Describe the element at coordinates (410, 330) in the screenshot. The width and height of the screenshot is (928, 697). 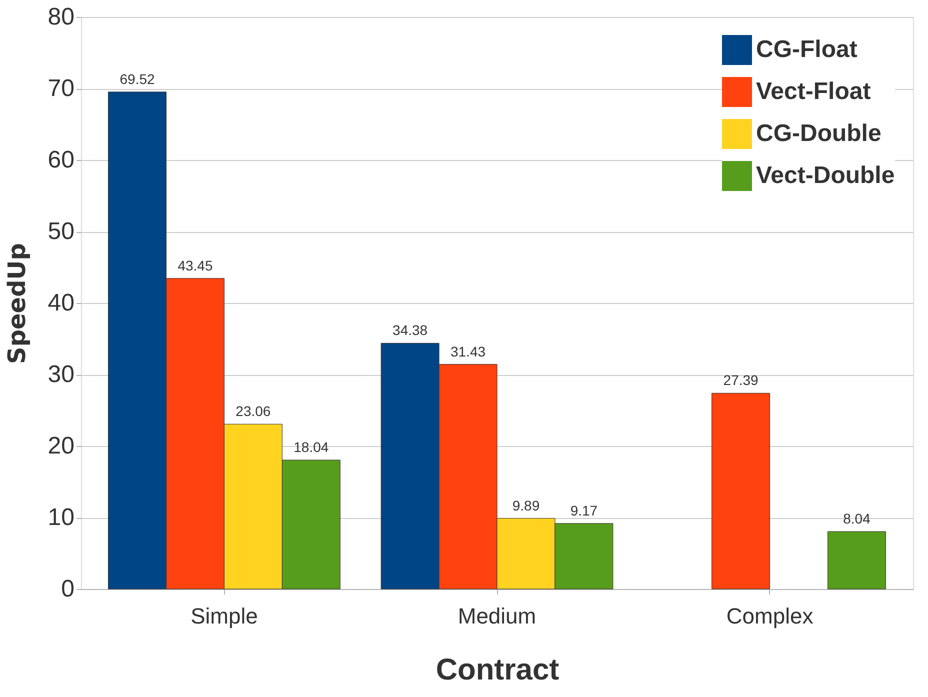
I see `data-label: 34.38` at that location.